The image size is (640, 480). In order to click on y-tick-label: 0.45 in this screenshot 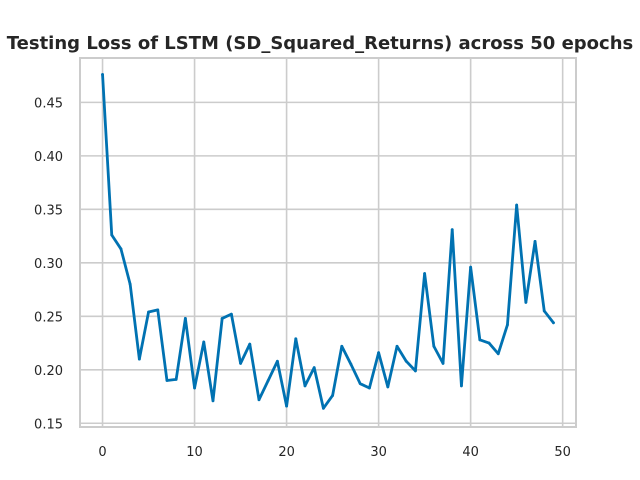, I will do `click(48, 103)`.